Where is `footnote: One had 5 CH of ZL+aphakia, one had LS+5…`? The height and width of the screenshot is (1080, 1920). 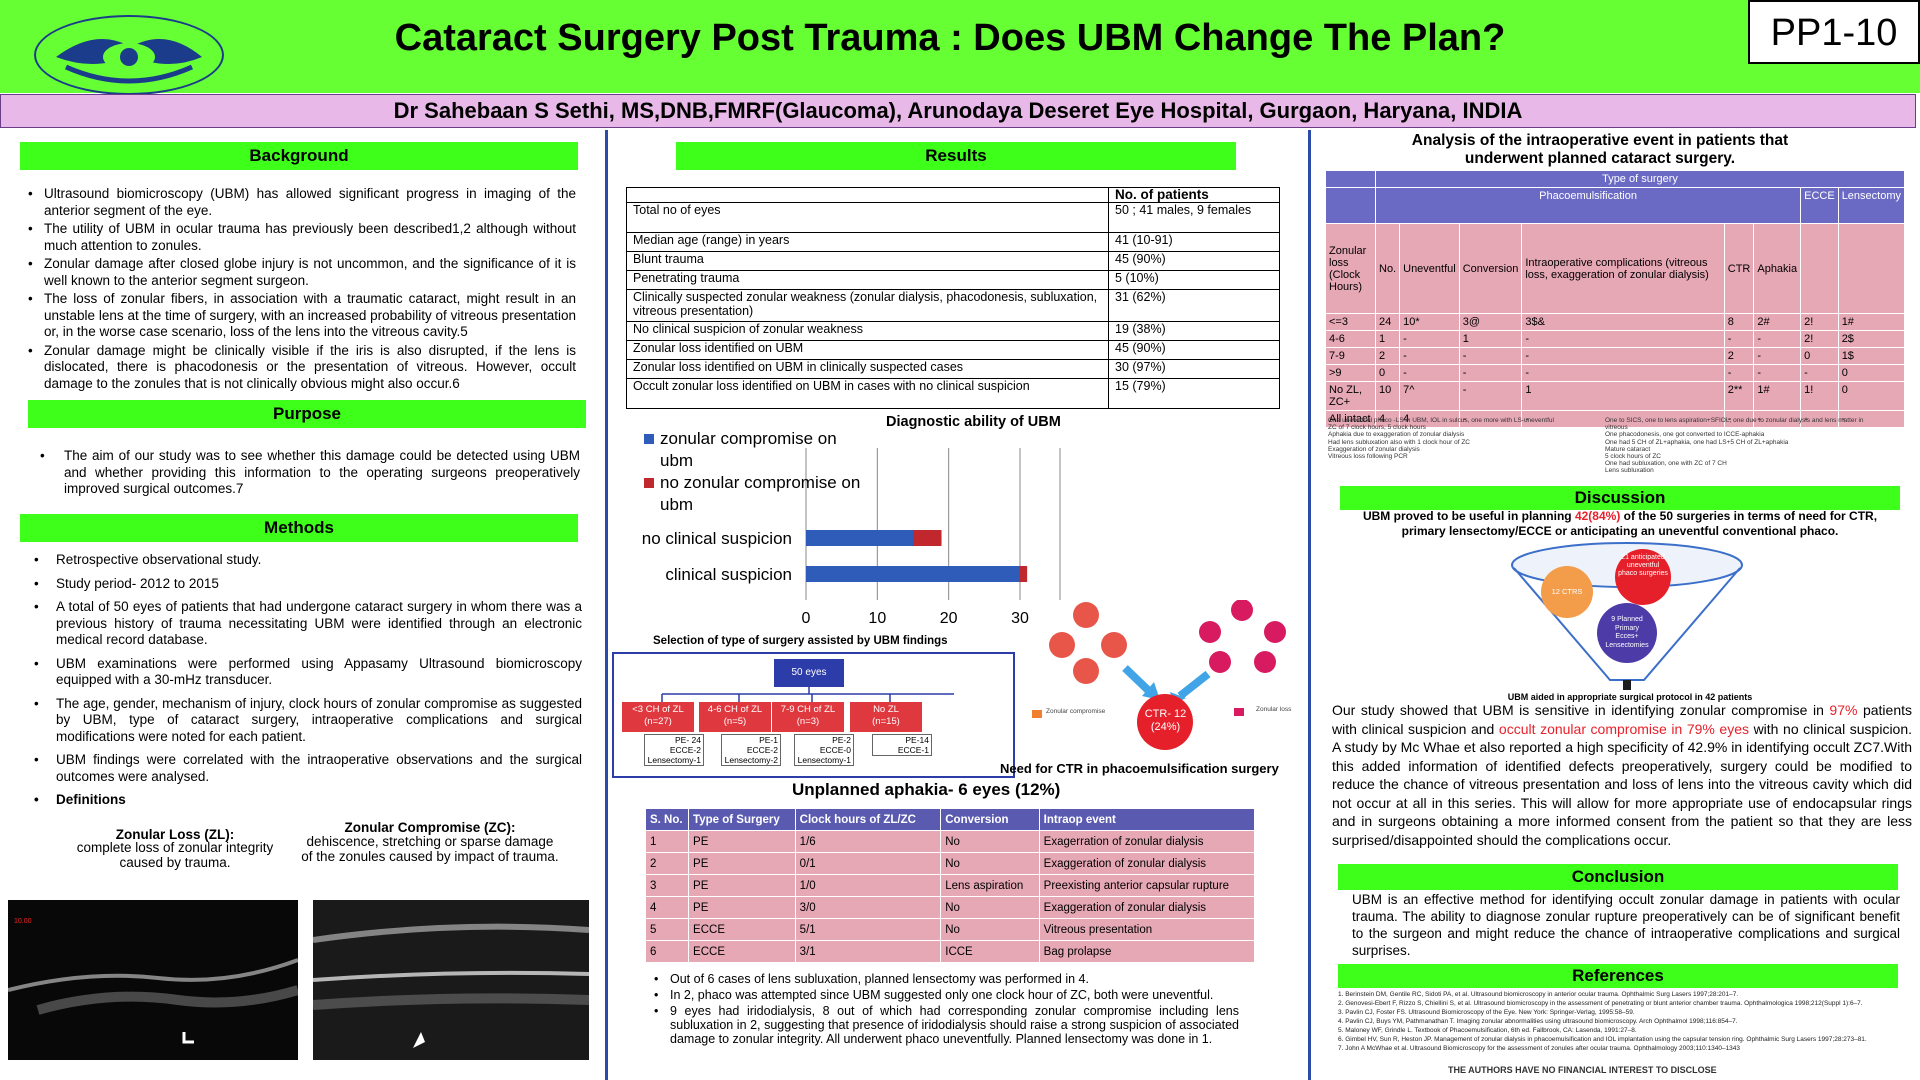 footnote: One had 5 CH of ZL+aphakia, one had LS+5… is located at coordinates (1697, 442).